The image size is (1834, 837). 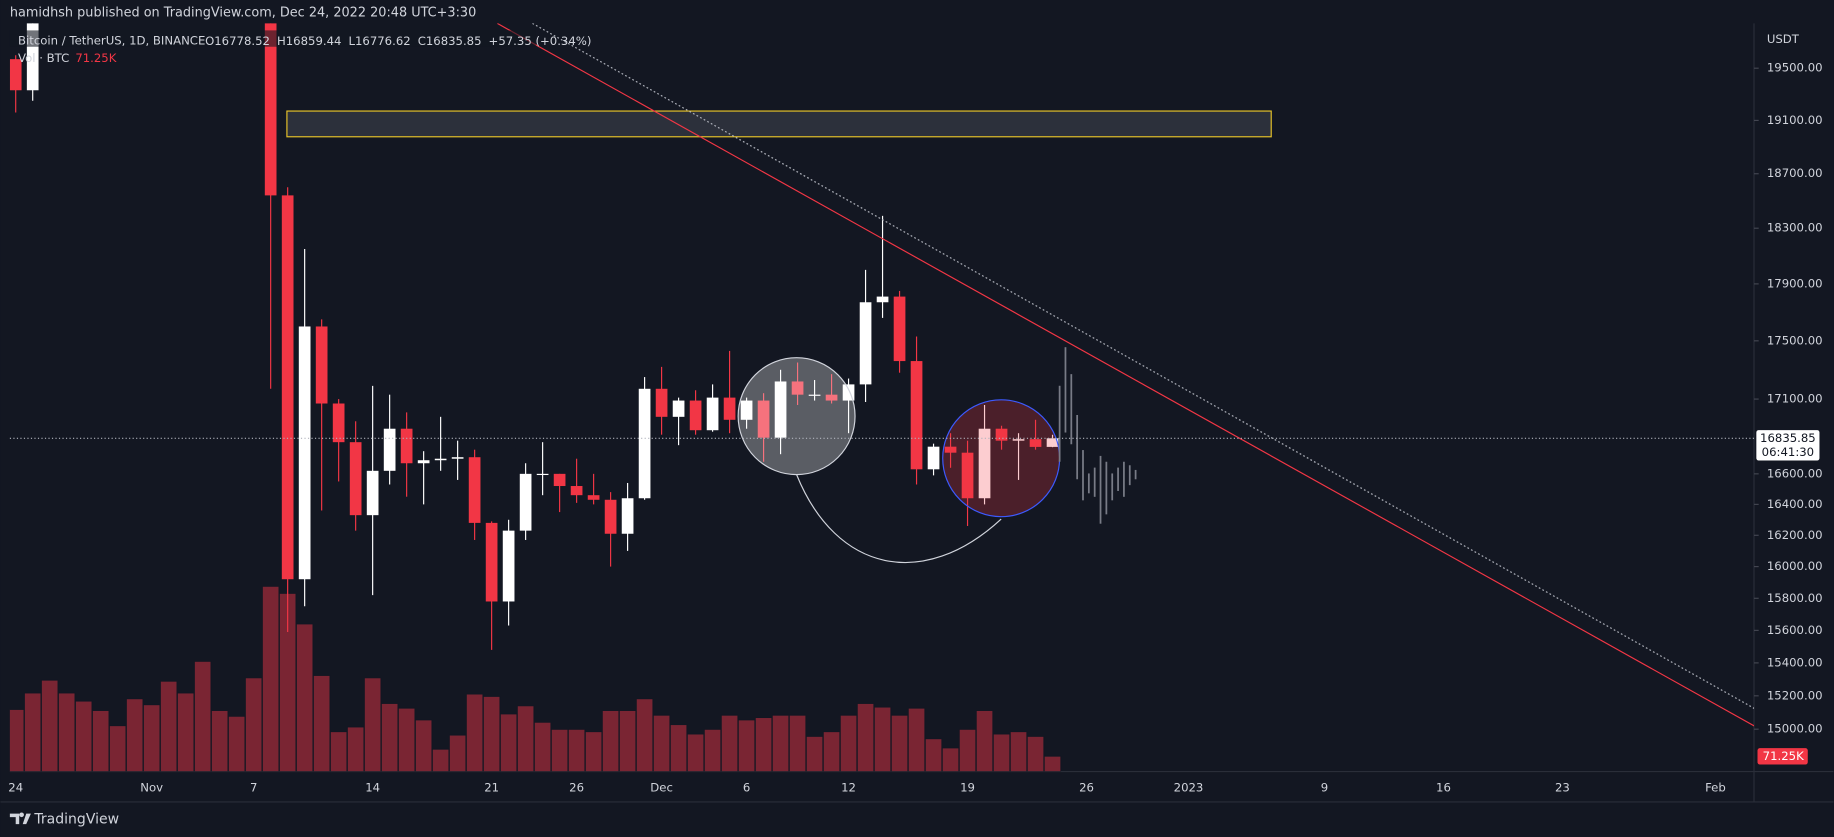 I want to click on x-tick-label: 9, so click(x=1324, y=787).